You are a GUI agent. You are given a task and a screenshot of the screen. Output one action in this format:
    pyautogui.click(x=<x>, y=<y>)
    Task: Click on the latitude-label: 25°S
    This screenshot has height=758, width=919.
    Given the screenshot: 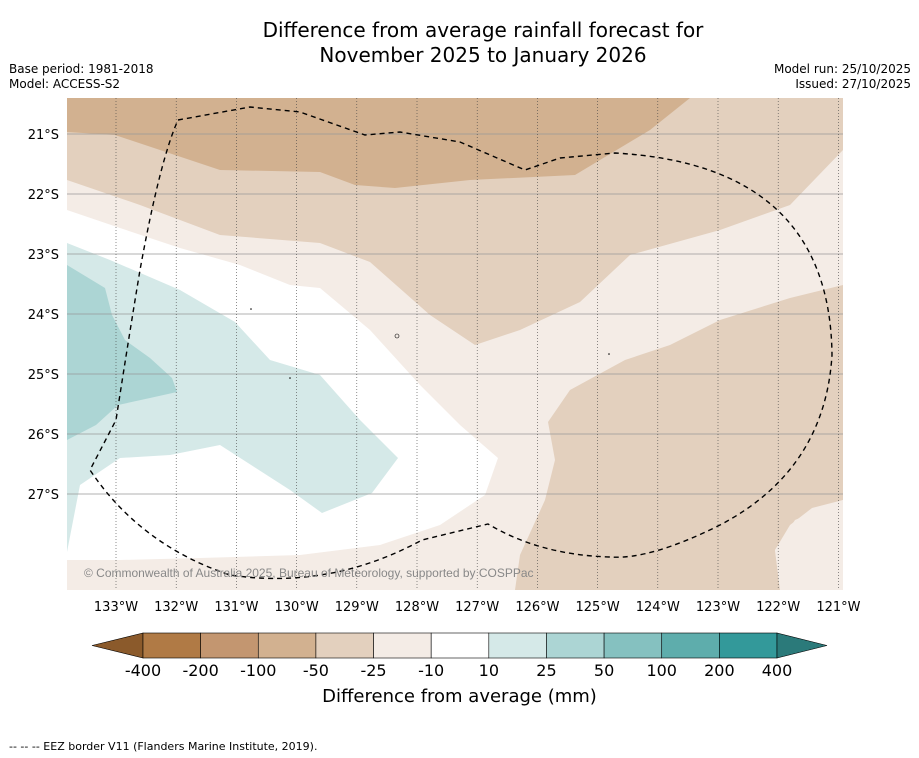 What is the action you would take?
    pyautogui.click(x=43, y=375)
    